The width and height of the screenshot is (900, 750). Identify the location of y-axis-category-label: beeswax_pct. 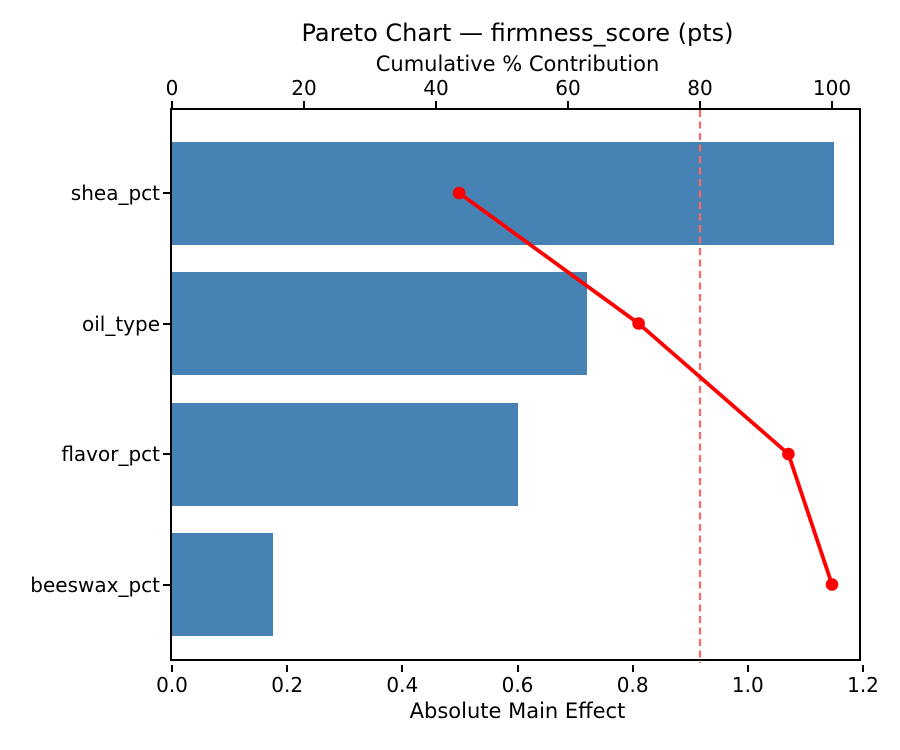
(95, 584).